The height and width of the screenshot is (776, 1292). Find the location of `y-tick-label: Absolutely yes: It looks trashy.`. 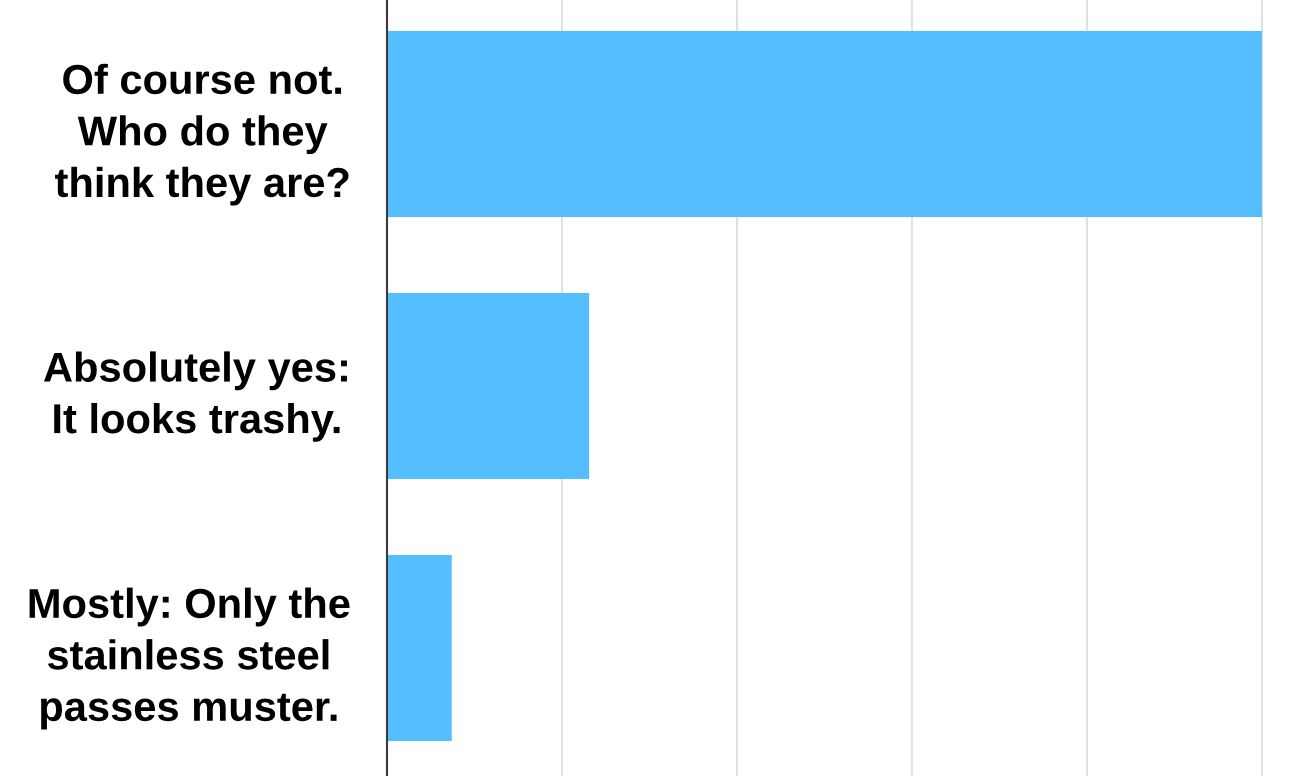

y-tick-label: Absolutely yes: It looks trashy. is located at coordinates (195, 396).